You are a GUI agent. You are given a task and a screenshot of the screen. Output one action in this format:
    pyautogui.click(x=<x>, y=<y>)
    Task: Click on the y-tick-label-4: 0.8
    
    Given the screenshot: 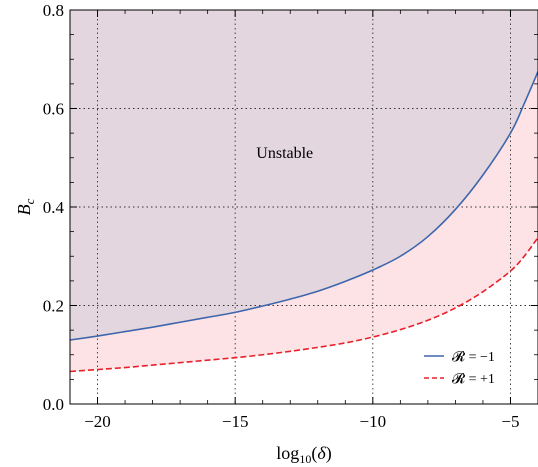 What is the action you would take?
    pyautogui.click(x=53, y=10)
    